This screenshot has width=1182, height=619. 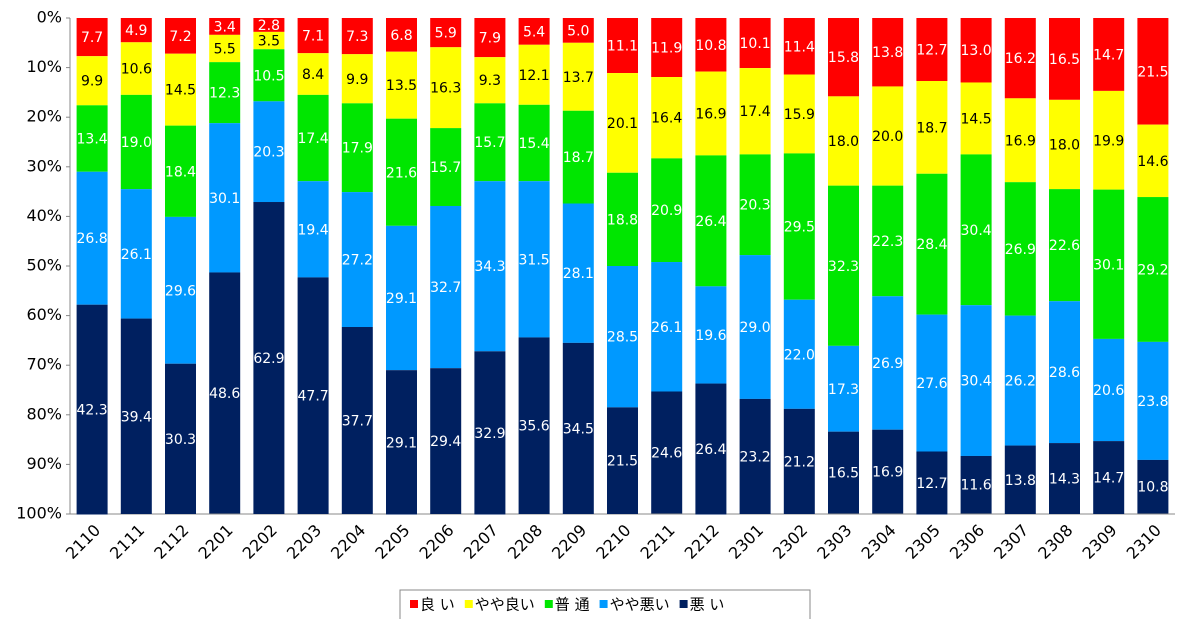 What do you see at coordinates (481, 542) in the screenshot?
I see `x-tick-label: 2207` at bounding box center [481, 542].